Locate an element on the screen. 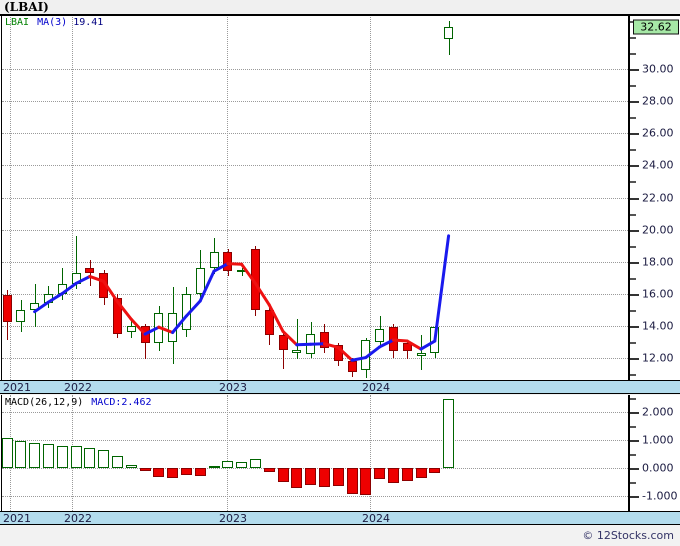 The height and width of the screenshot is (546, 680). macd-legend-label: MACD(26,12,9) is located at coordinates (44, 402).